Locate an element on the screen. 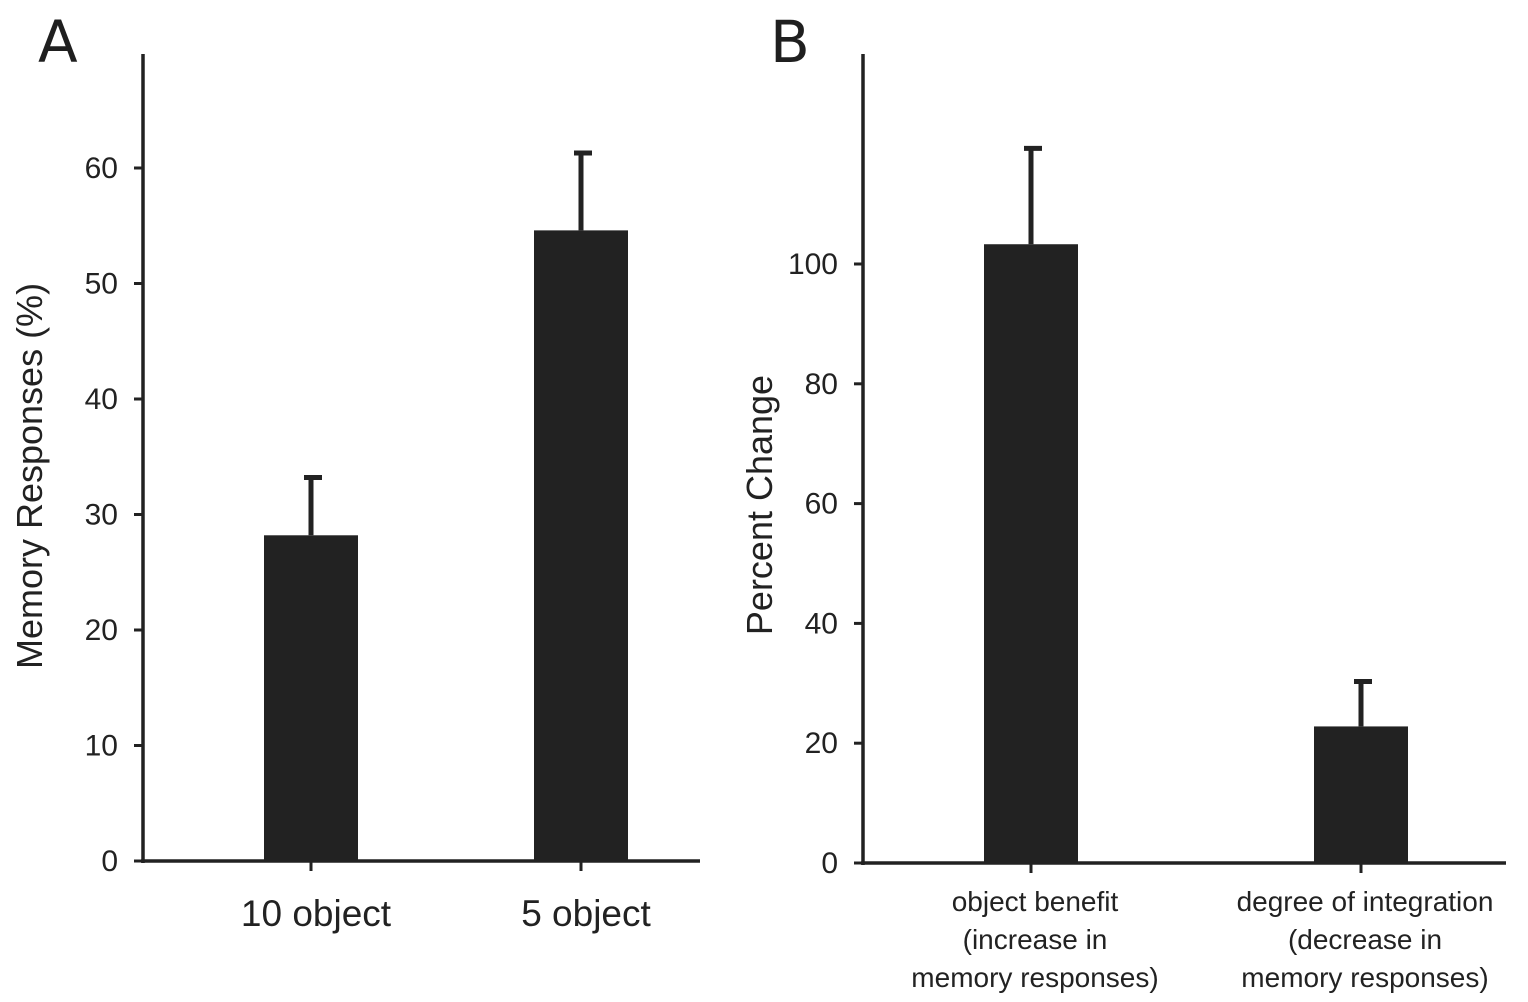 The image size is (1528, 1002). panel-b-category-label-2: degree of integration is located at coordinates (1365, 901).